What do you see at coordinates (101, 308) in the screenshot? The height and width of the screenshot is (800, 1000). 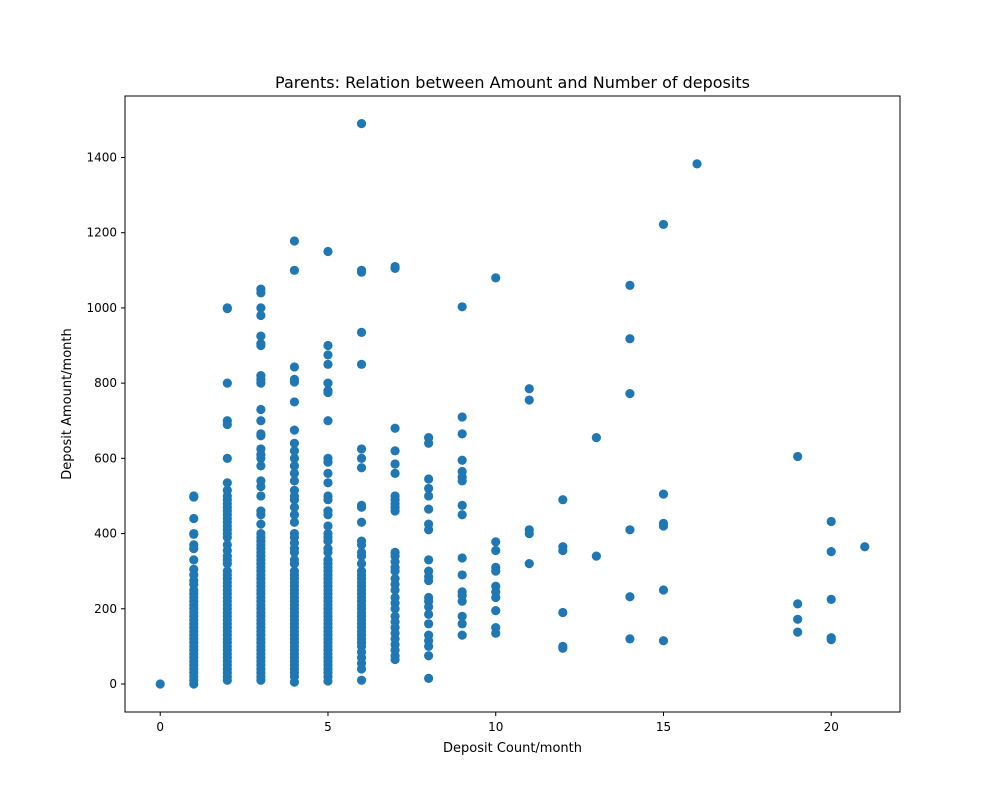 I see `y-tick-label: 1000` at bounding box center [101, 308].